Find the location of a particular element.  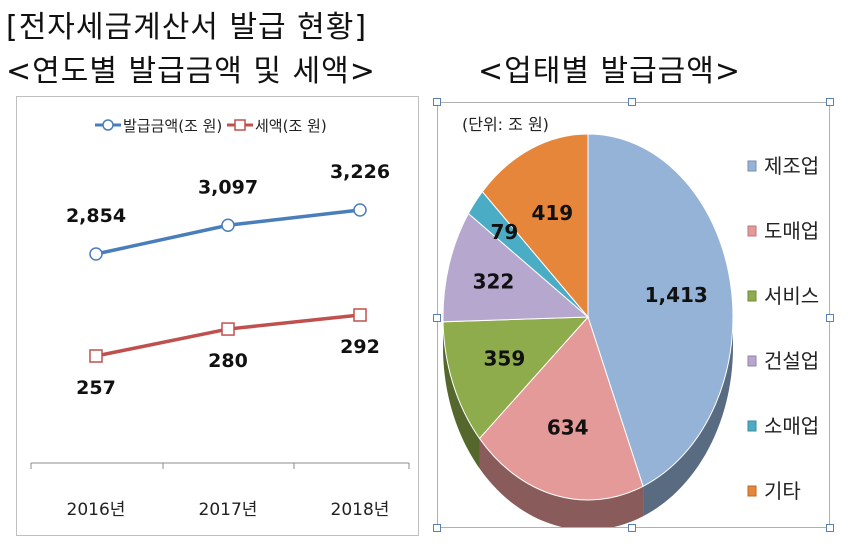

data-label: 257 is located at coordinates (96, 388).